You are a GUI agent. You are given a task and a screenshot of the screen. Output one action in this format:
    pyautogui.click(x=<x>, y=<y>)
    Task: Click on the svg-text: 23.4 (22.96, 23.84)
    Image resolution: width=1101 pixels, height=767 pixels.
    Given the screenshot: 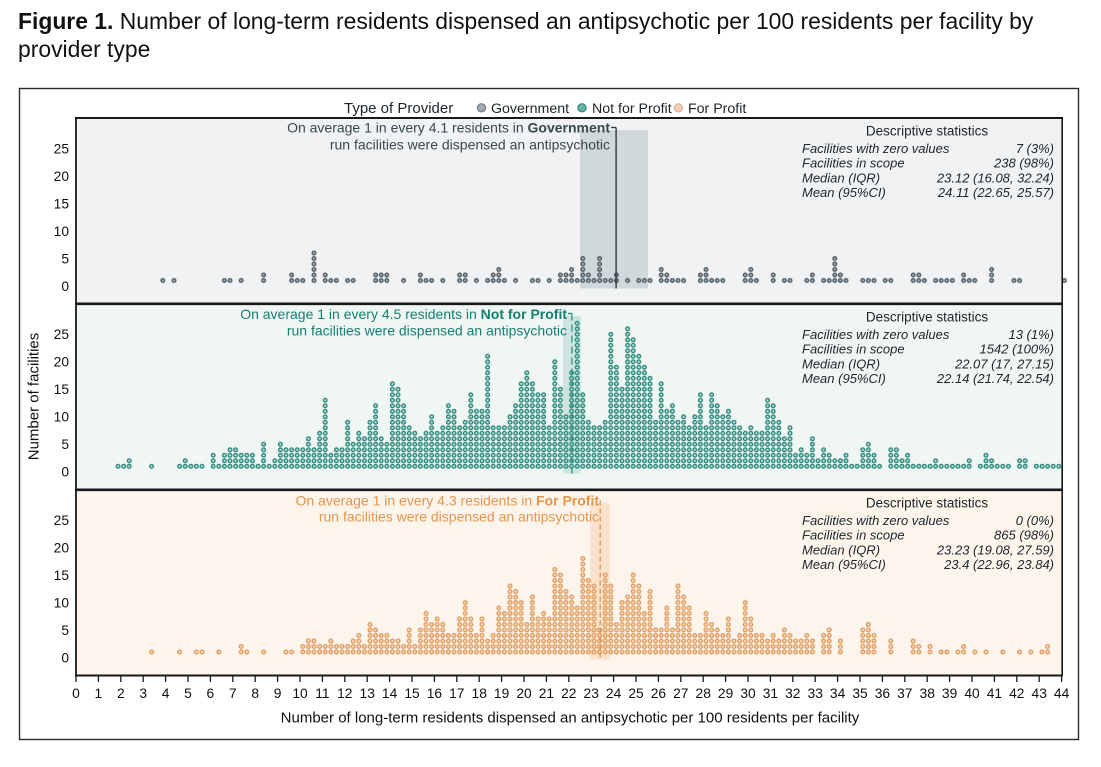 What is the action you would take?
    pyautogui.click(x=998, y=564)
    